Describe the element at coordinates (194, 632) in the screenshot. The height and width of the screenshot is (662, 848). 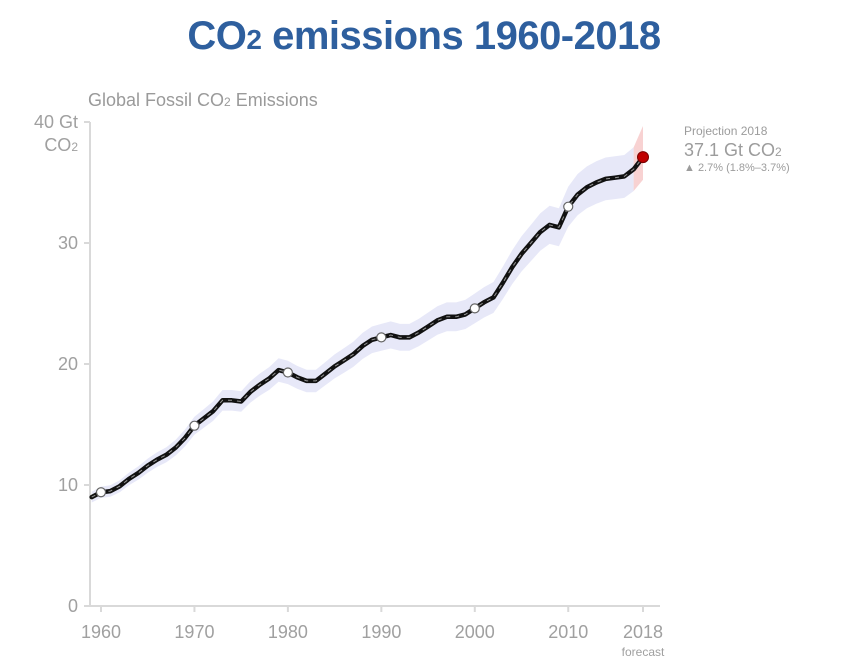
I see `x-tick-label: 1970` at that location.